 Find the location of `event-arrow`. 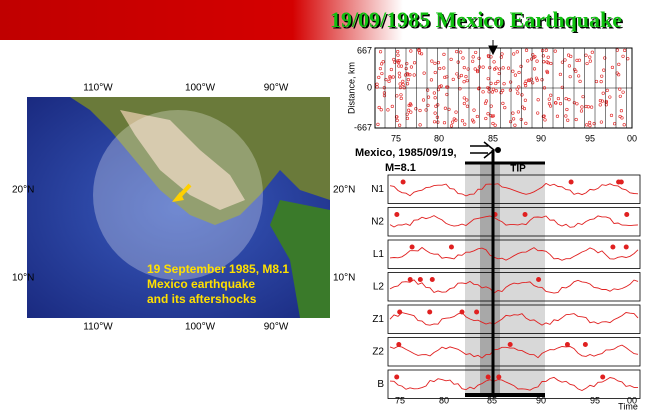

event-arrow is located at coordinates (493, 48).